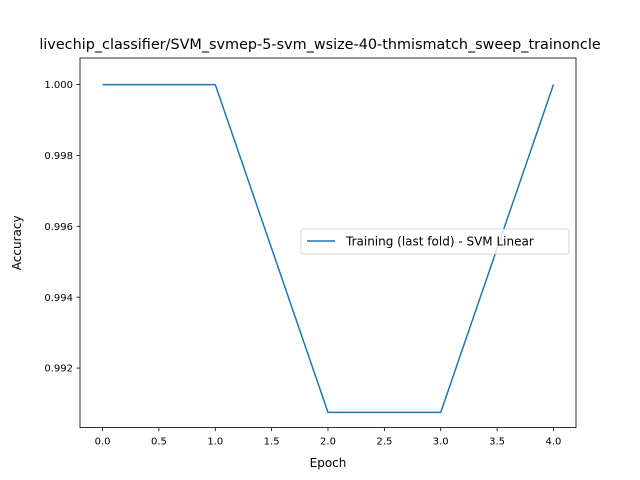 The image size is (640, 480). Describe the element at coordinates (497, 442) in the screenshot. I see `x-tick-label: 3.5` at that location.